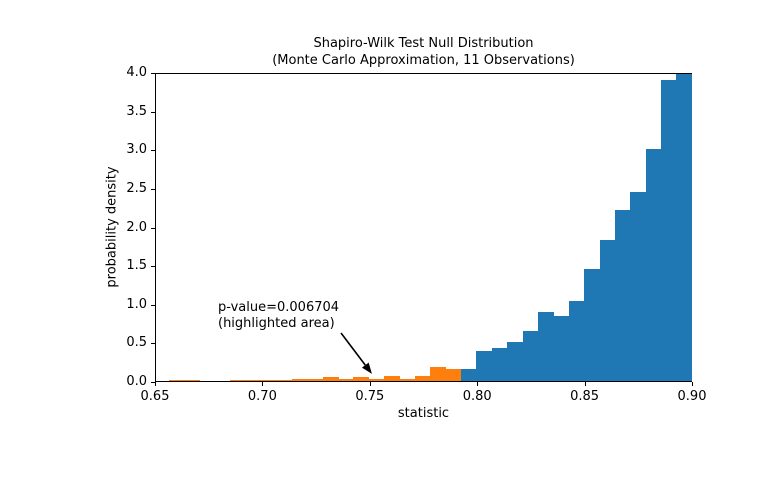 Image resolution: width=768 pixels, height=480 pixels. What do you see at coordinates (477, 396) in the screenshot?
I see `x-tick-label: 0.80` at bounding box center [477, 396].